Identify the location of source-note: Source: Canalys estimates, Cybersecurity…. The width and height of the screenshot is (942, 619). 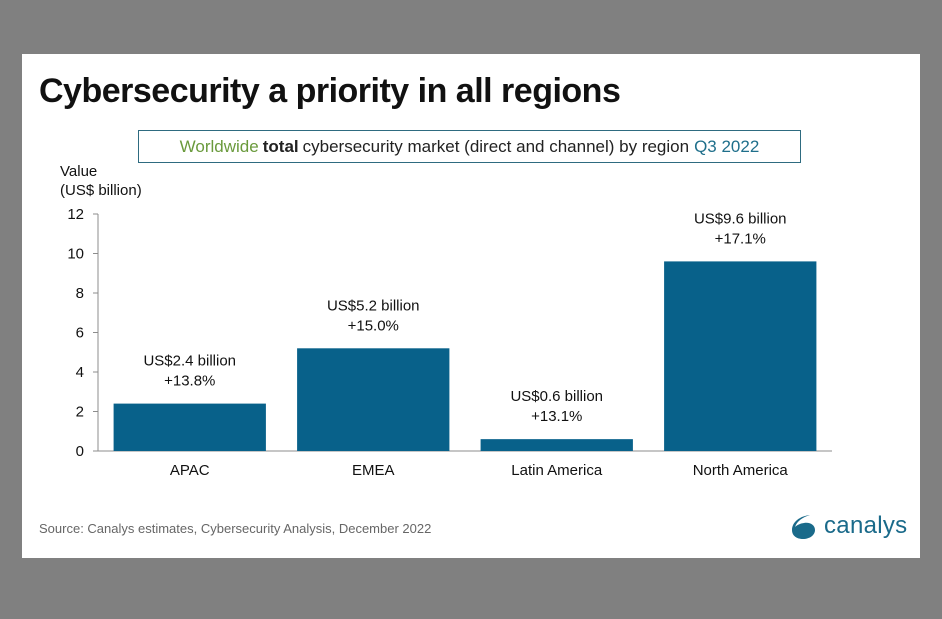
(235, 528).